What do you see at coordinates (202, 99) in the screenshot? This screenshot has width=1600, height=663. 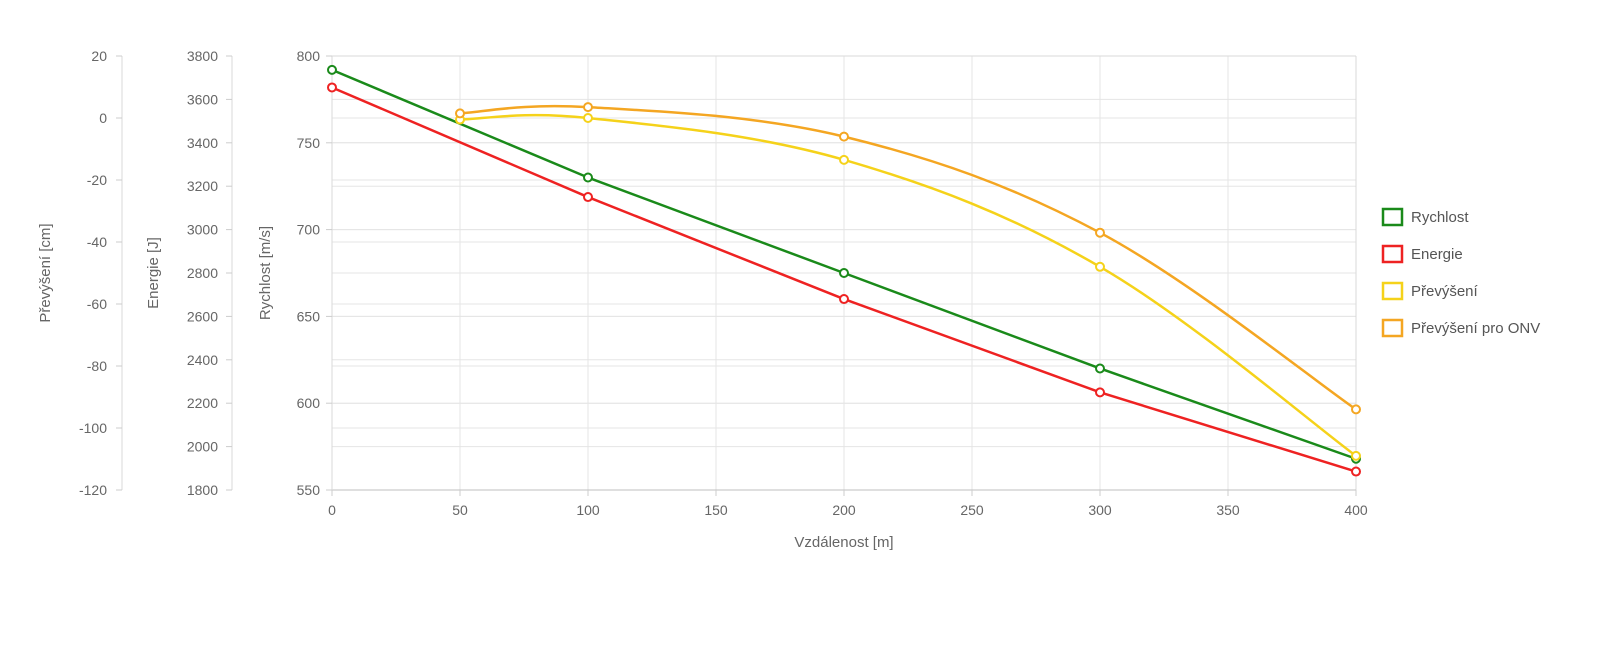 I see `y-tick-label-energy: 3600` at bounding box center [202, 99].